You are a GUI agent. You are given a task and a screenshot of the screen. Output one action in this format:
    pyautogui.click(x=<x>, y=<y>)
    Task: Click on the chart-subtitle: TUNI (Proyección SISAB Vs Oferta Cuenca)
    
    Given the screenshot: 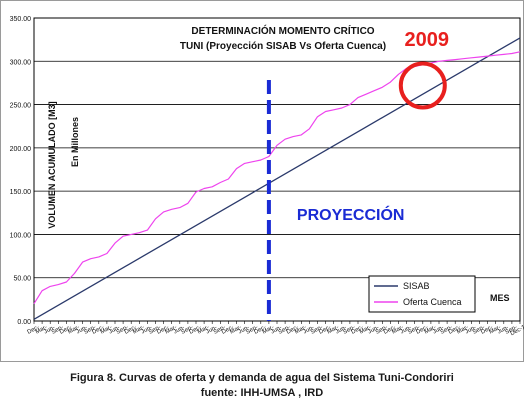 What is the action you would take?
    pyautogui.click(x=283, y=46)
    